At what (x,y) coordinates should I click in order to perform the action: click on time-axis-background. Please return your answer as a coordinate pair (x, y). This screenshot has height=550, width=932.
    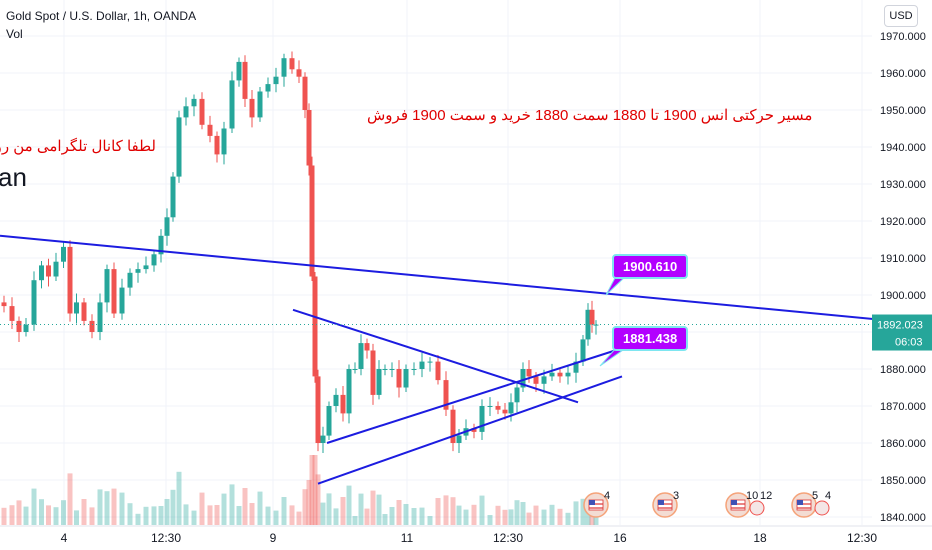
    Looking at the image, I should click on (436, 538).